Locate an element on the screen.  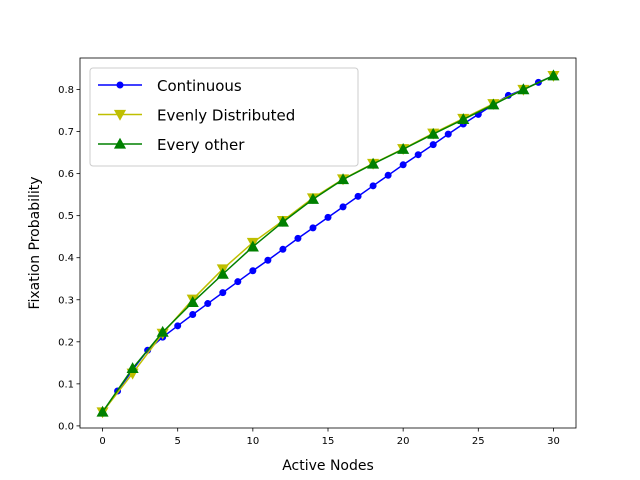
y-tick-label: 0.7 is located at coordinates (66, 132).